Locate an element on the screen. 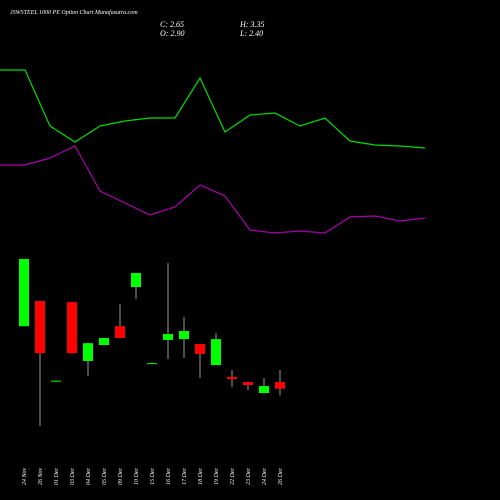 The width and height of the screenshot is (500, 500). x-tick-label: 19 Dec is located at coordinates (217, 476).